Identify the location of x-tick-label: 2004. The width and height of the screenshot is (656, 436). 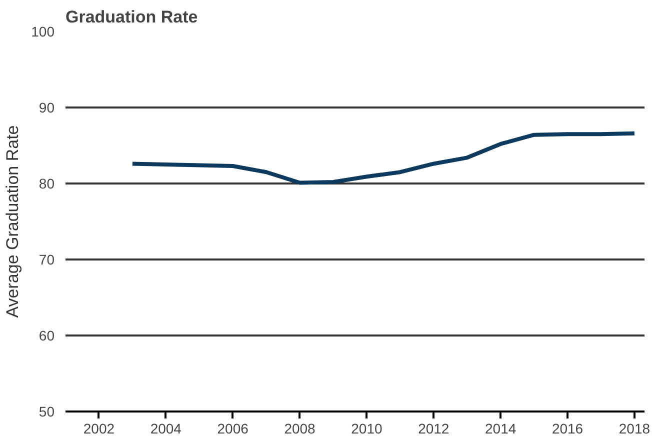
(166, 428).